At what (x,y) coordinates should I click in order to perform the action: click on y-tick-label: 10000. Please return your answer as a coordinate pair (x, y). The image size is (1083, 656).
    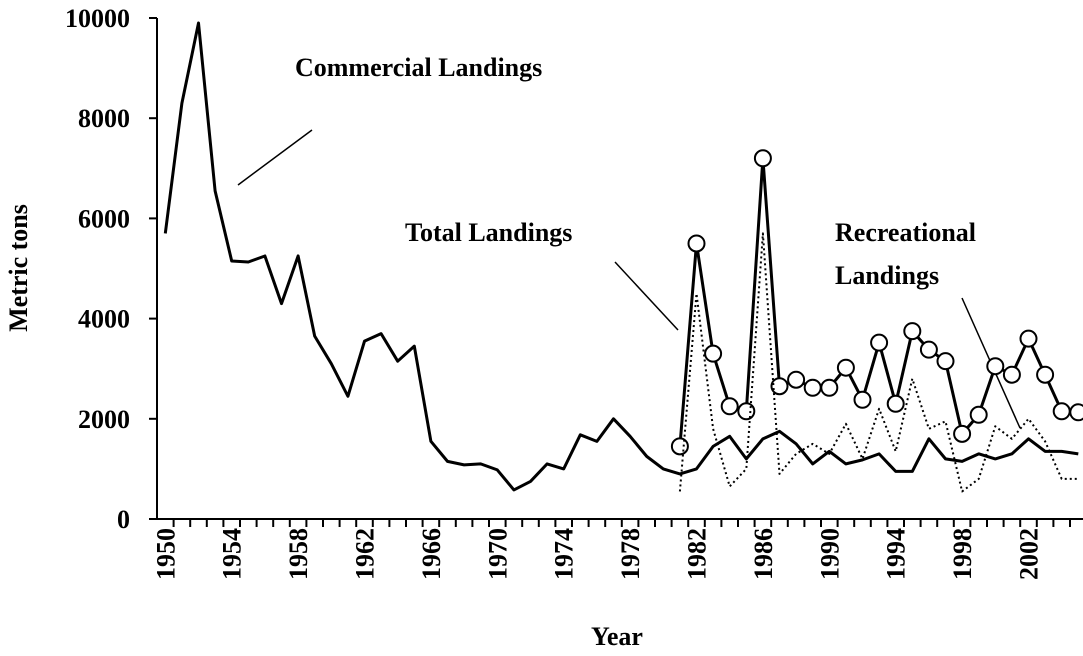
    Looking at the image, I should click on (97, 18).